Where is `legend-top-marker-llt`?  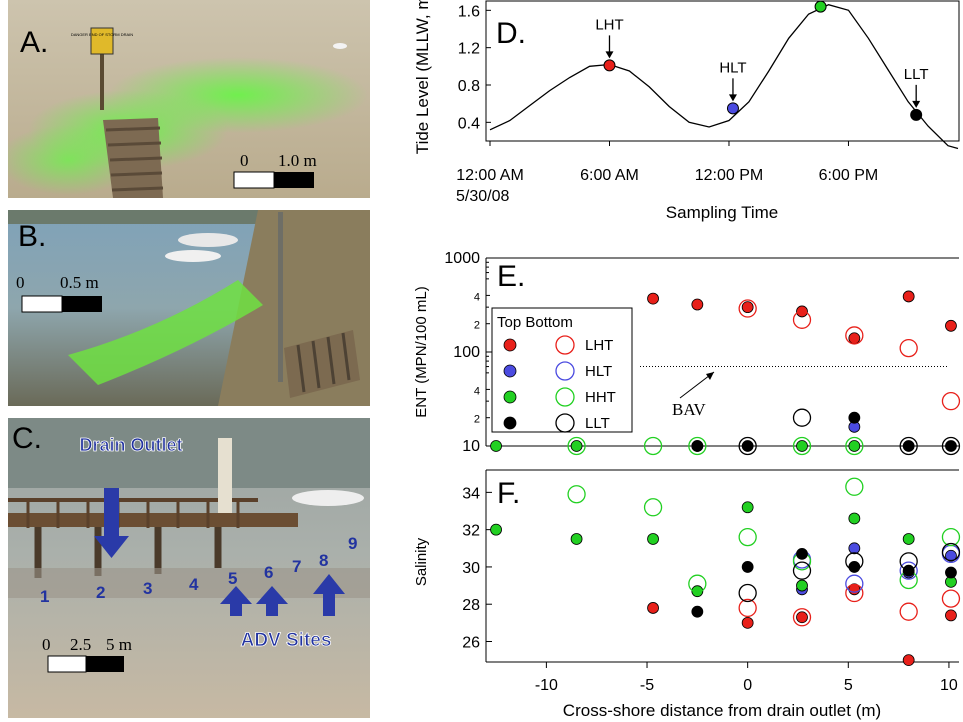 legend-top-marker-llt is located at coordinates (510, 423).